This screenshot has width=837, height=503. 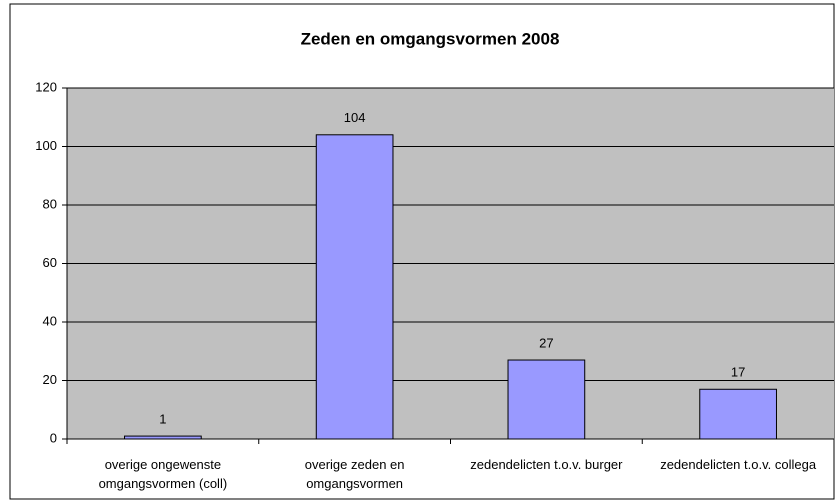 I want to click on x-tick-label: overige zeden en omgangsvormen, so click(x=354, y=474).